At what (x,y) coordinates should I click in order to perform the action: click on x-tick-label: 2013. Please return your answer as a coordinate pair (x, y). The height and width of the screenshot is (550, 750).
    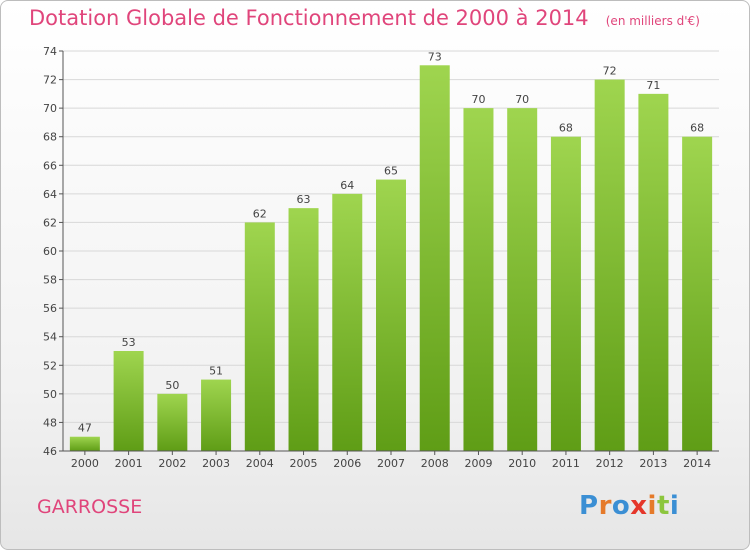
    Looking at the image, I should click on (653, 463).